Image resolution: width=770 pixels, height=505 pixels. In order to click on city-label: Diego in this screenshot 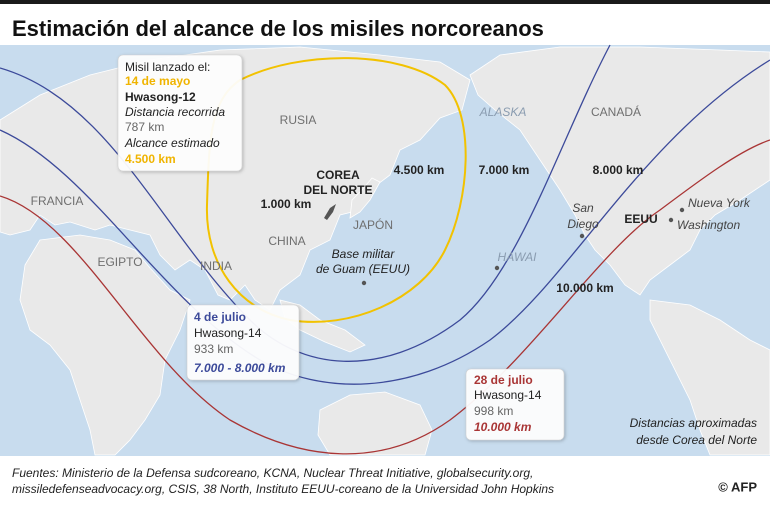, I will do `click(583, 224)`.